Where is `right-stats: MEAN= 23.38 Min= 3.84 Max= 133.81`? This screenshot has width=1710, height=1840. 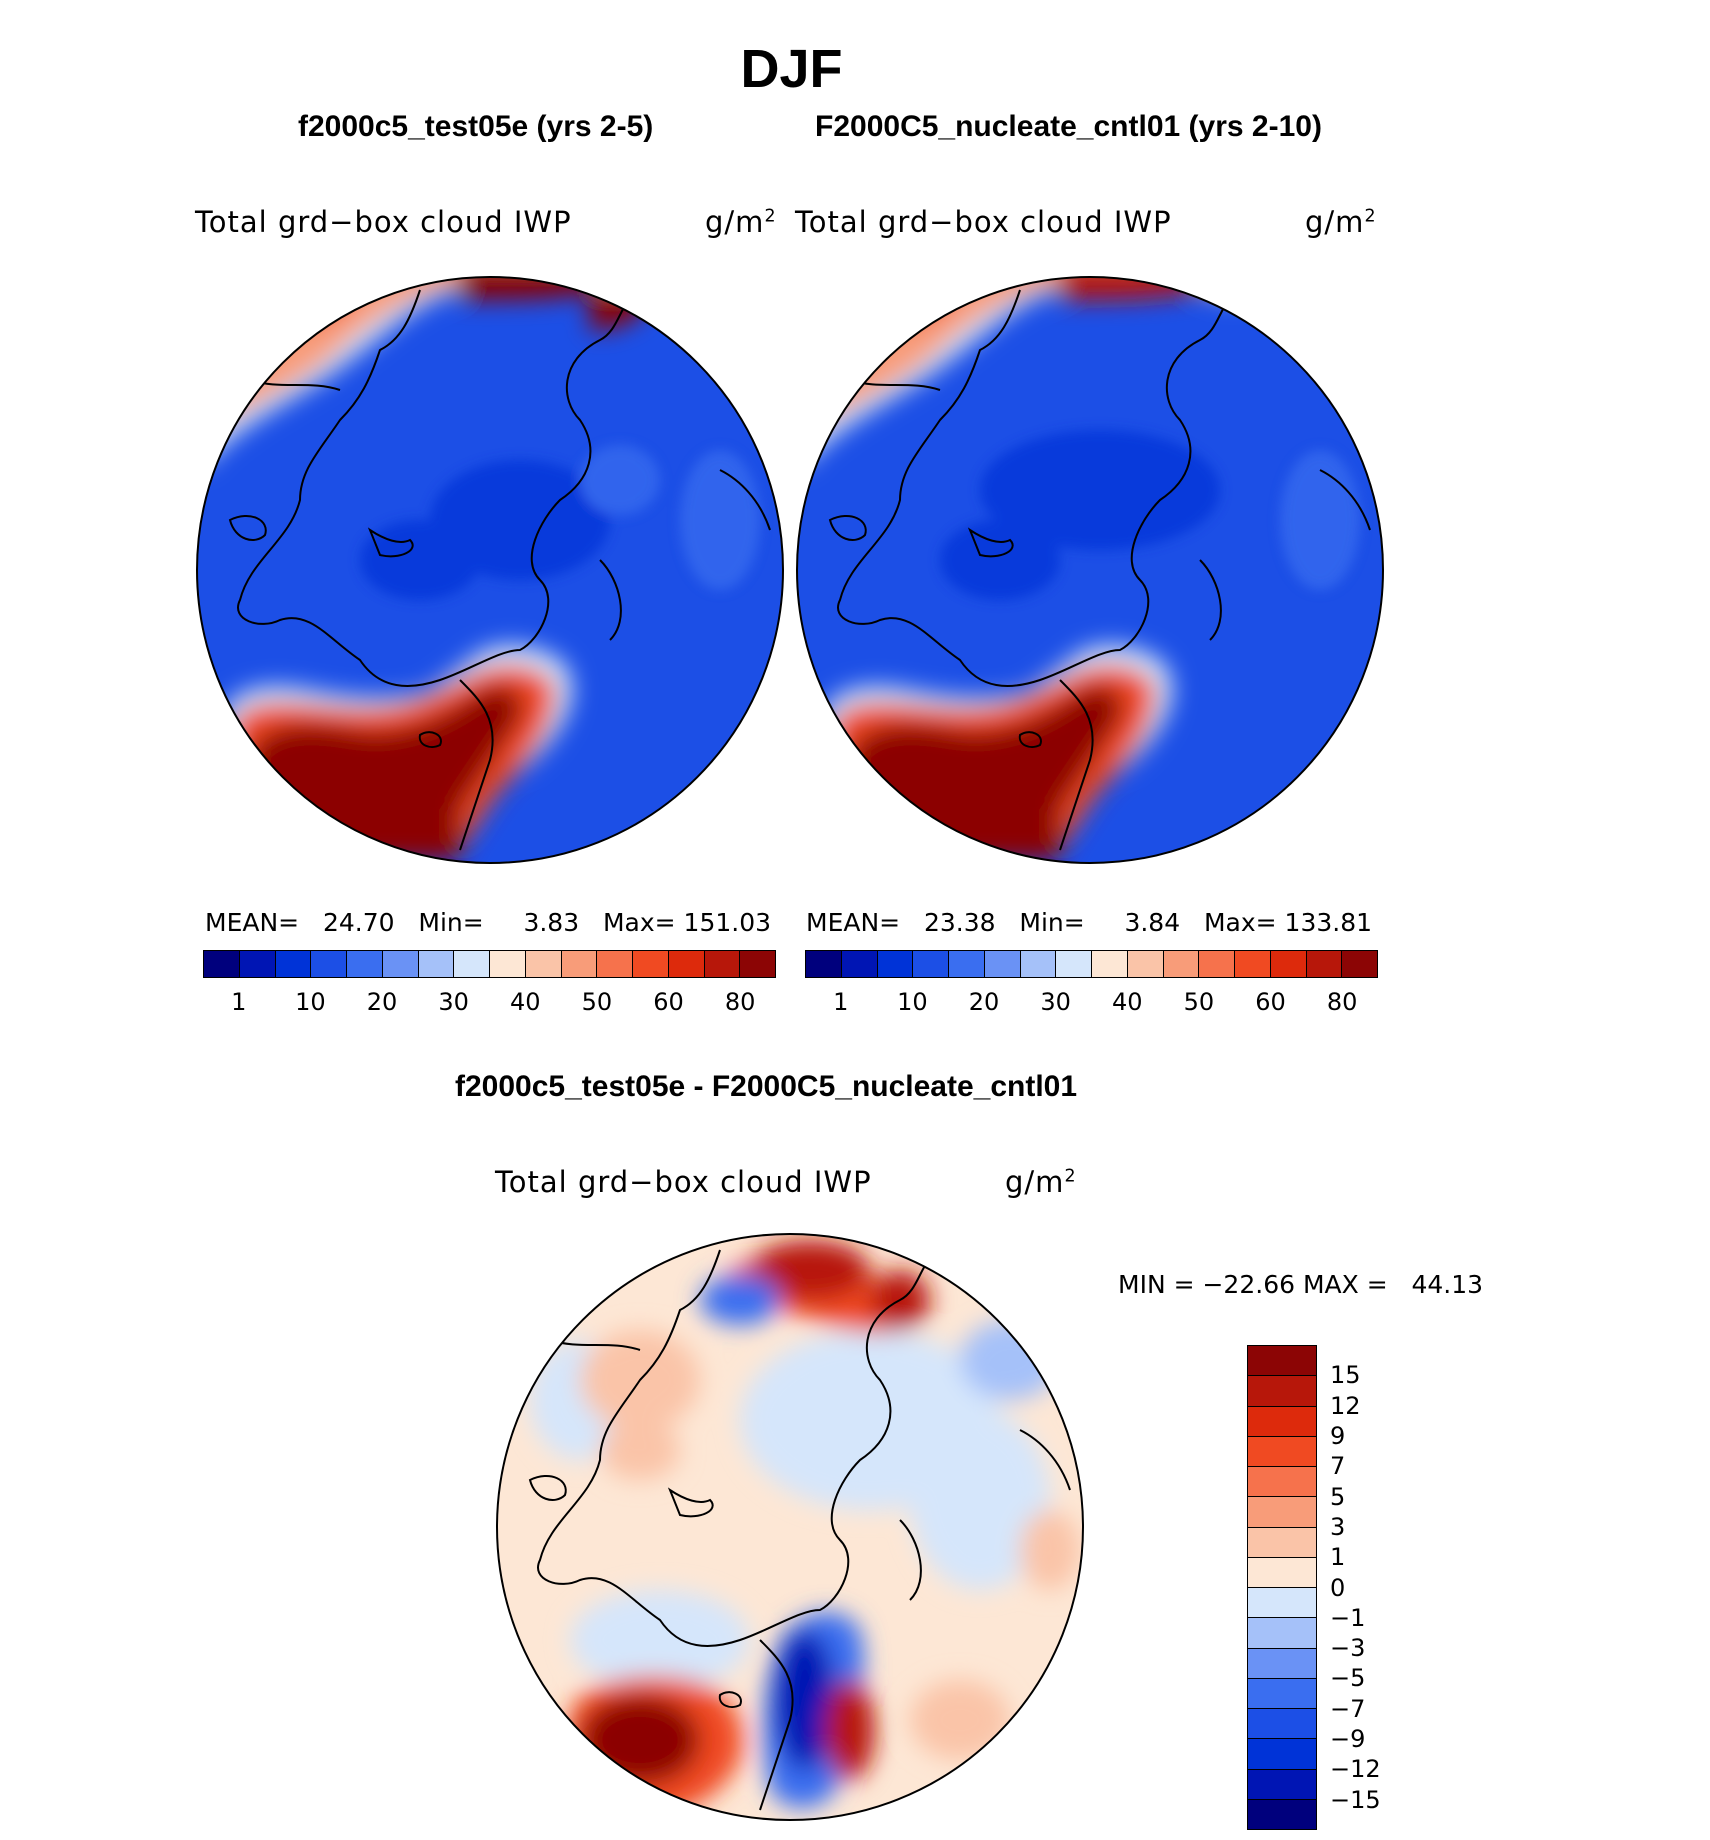
right-stats: MEAN= 23.38 Min= 3.84 Max= 133.81 is located at coordinates (1089, 922).